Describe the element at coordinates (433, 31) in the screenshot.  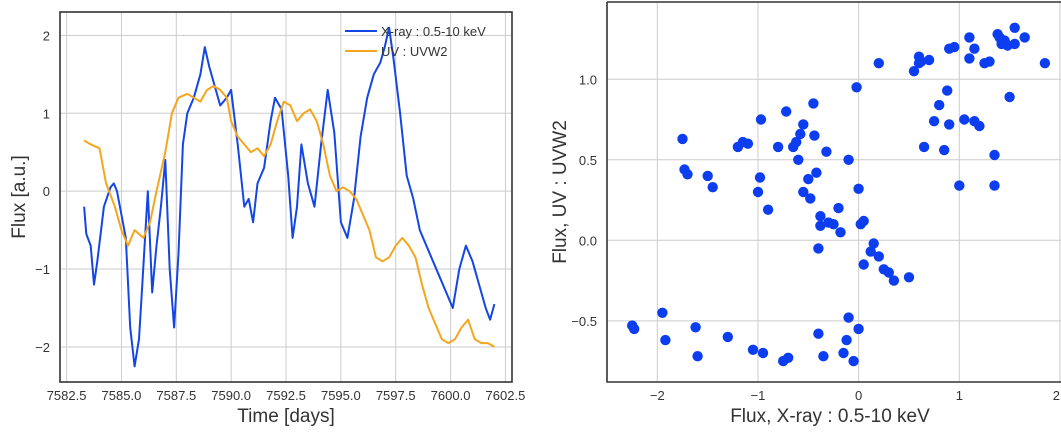
I see `legend-label-xray: X-ray : 0.5-10 keV` at that location.